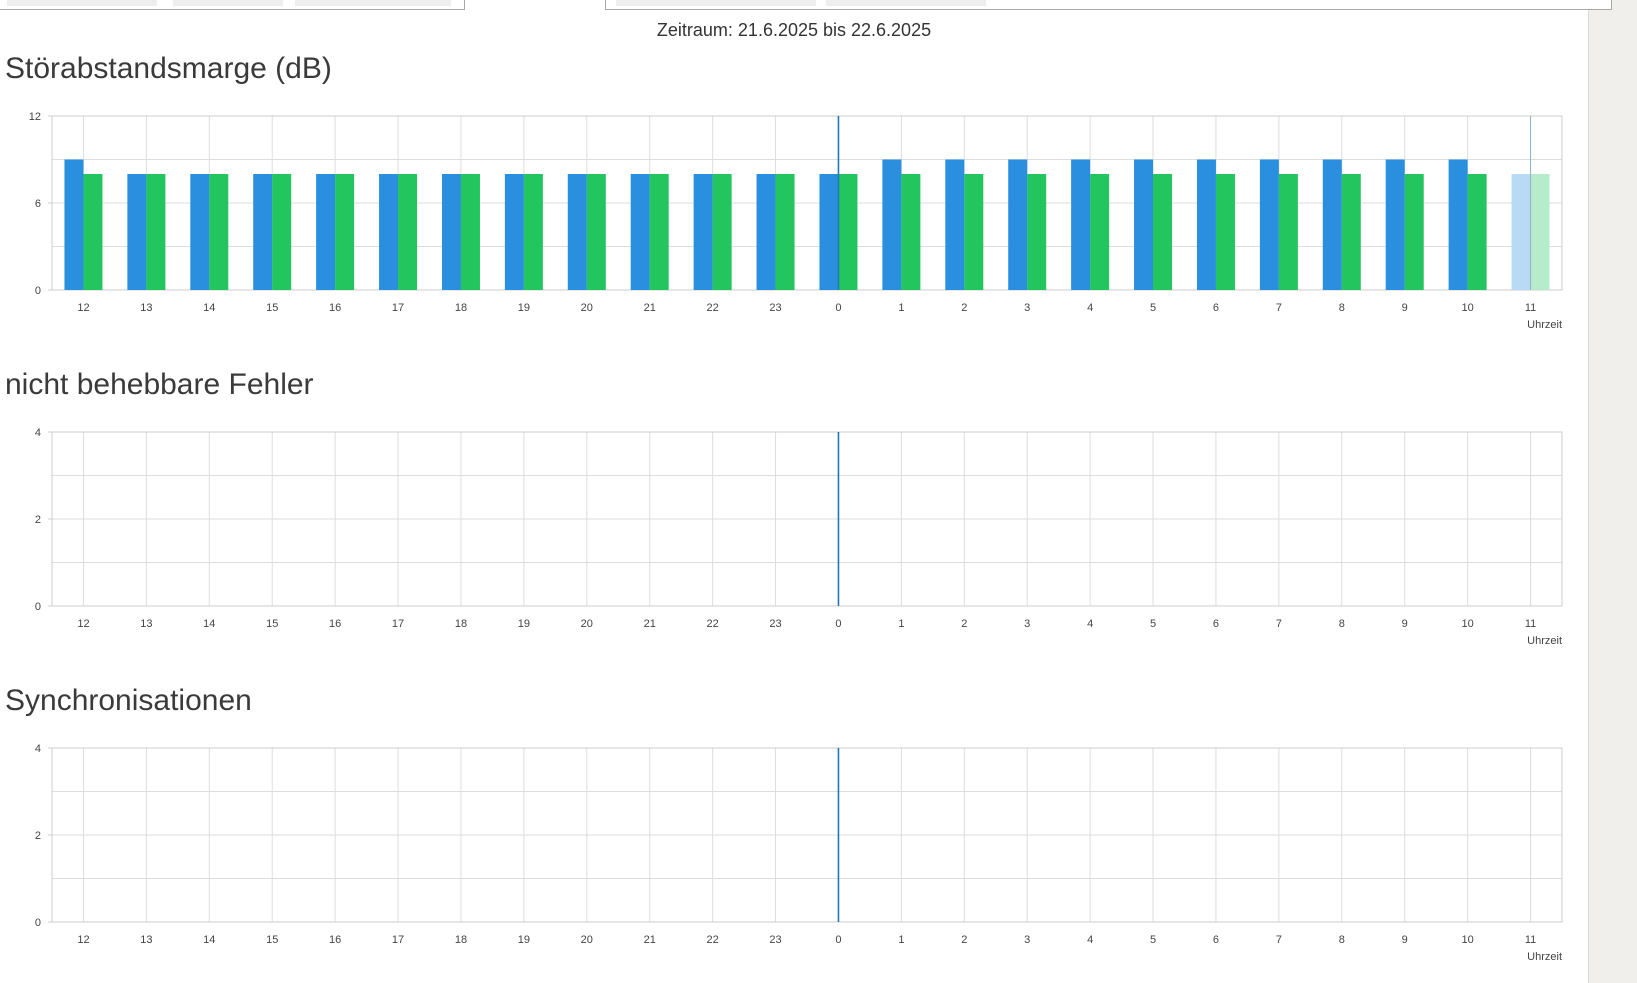  What do you see at coordinates (159, 384) in the screenshot?
I see `chart-title-uncorrectable-errors: nicht behebbare Fehler` at bounding box center [159, 384].